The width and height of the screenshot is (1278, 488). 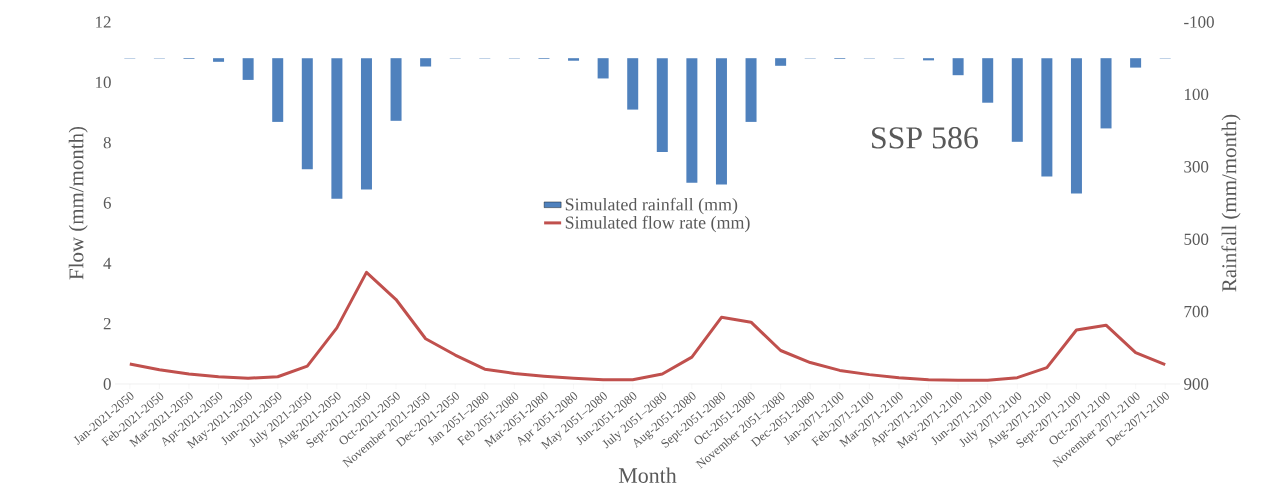 What do you see at coordinates (647, 475) in the screenshot?
I see `x-axis-title: Month` at bounding box center [647, 475].